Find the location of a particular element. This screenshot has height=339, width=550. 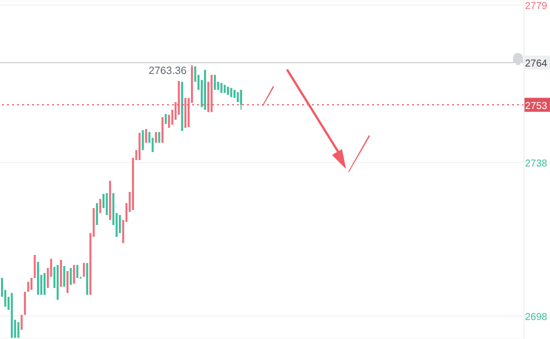

ref-line-label: 2753 is located at coordinates (536, 106).